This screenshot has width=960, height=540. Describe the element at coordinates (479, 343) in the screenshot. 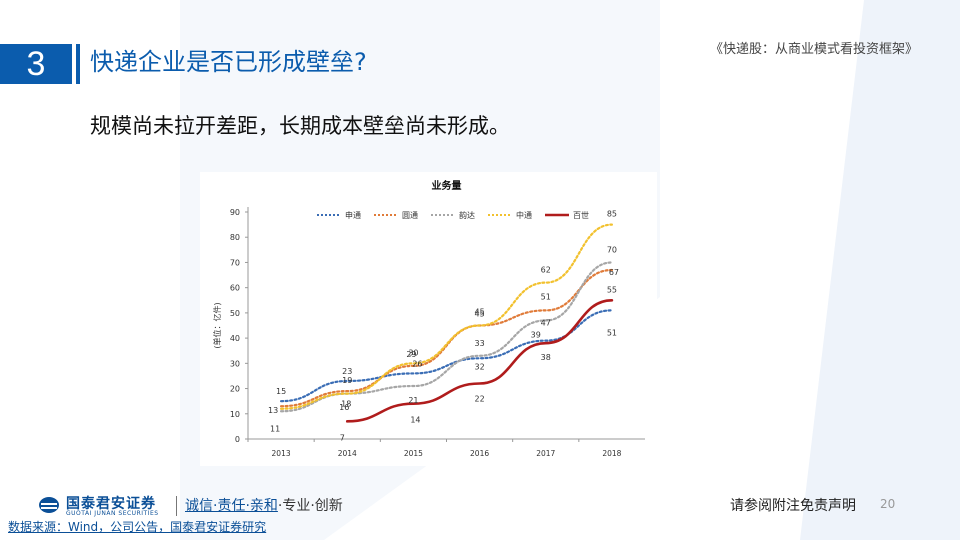

I see `data-label: 33` at that location.